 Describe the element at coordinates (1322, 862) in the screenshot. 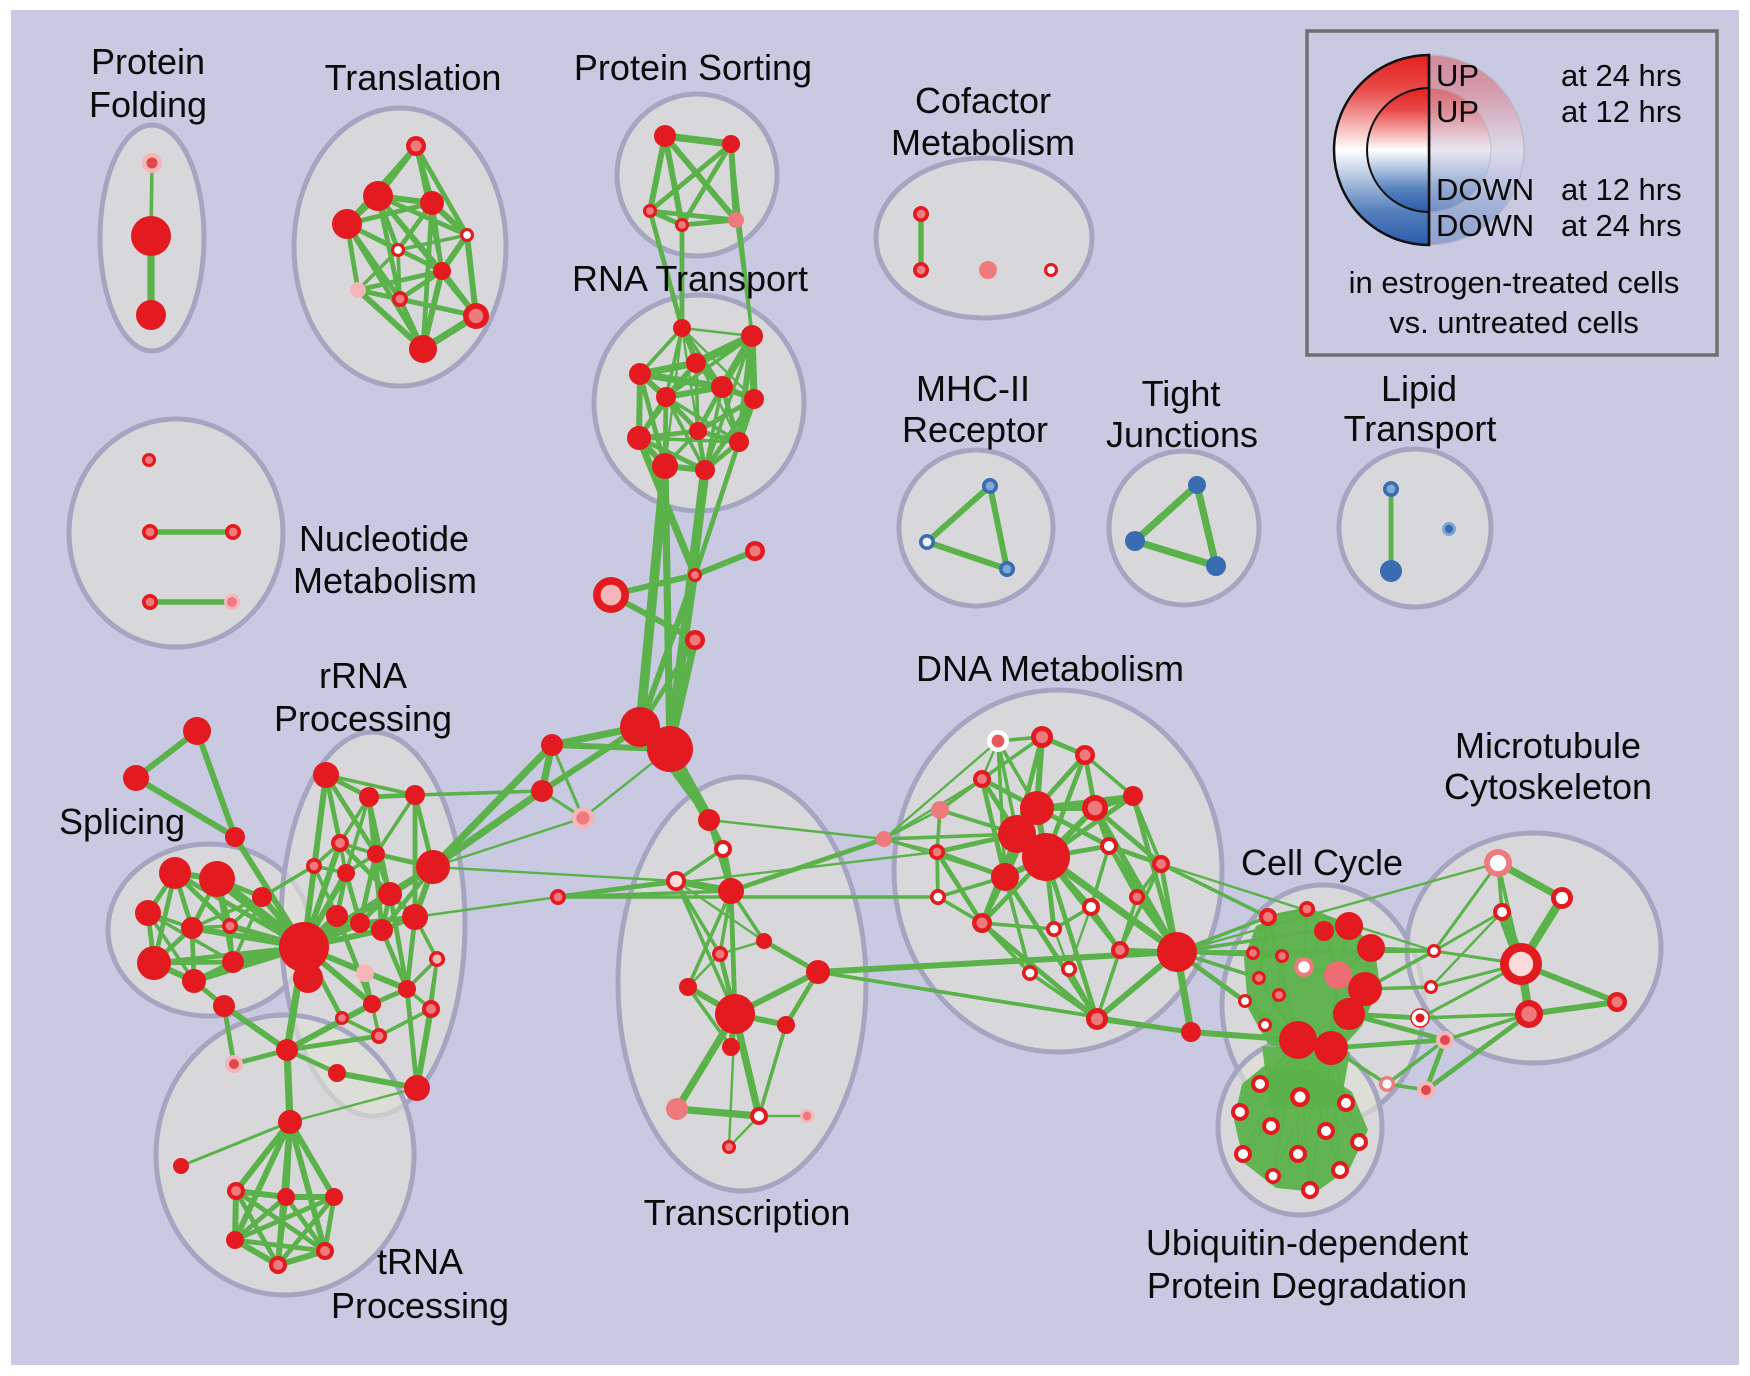

I see `svg-text: Cell Cycle` at that location.